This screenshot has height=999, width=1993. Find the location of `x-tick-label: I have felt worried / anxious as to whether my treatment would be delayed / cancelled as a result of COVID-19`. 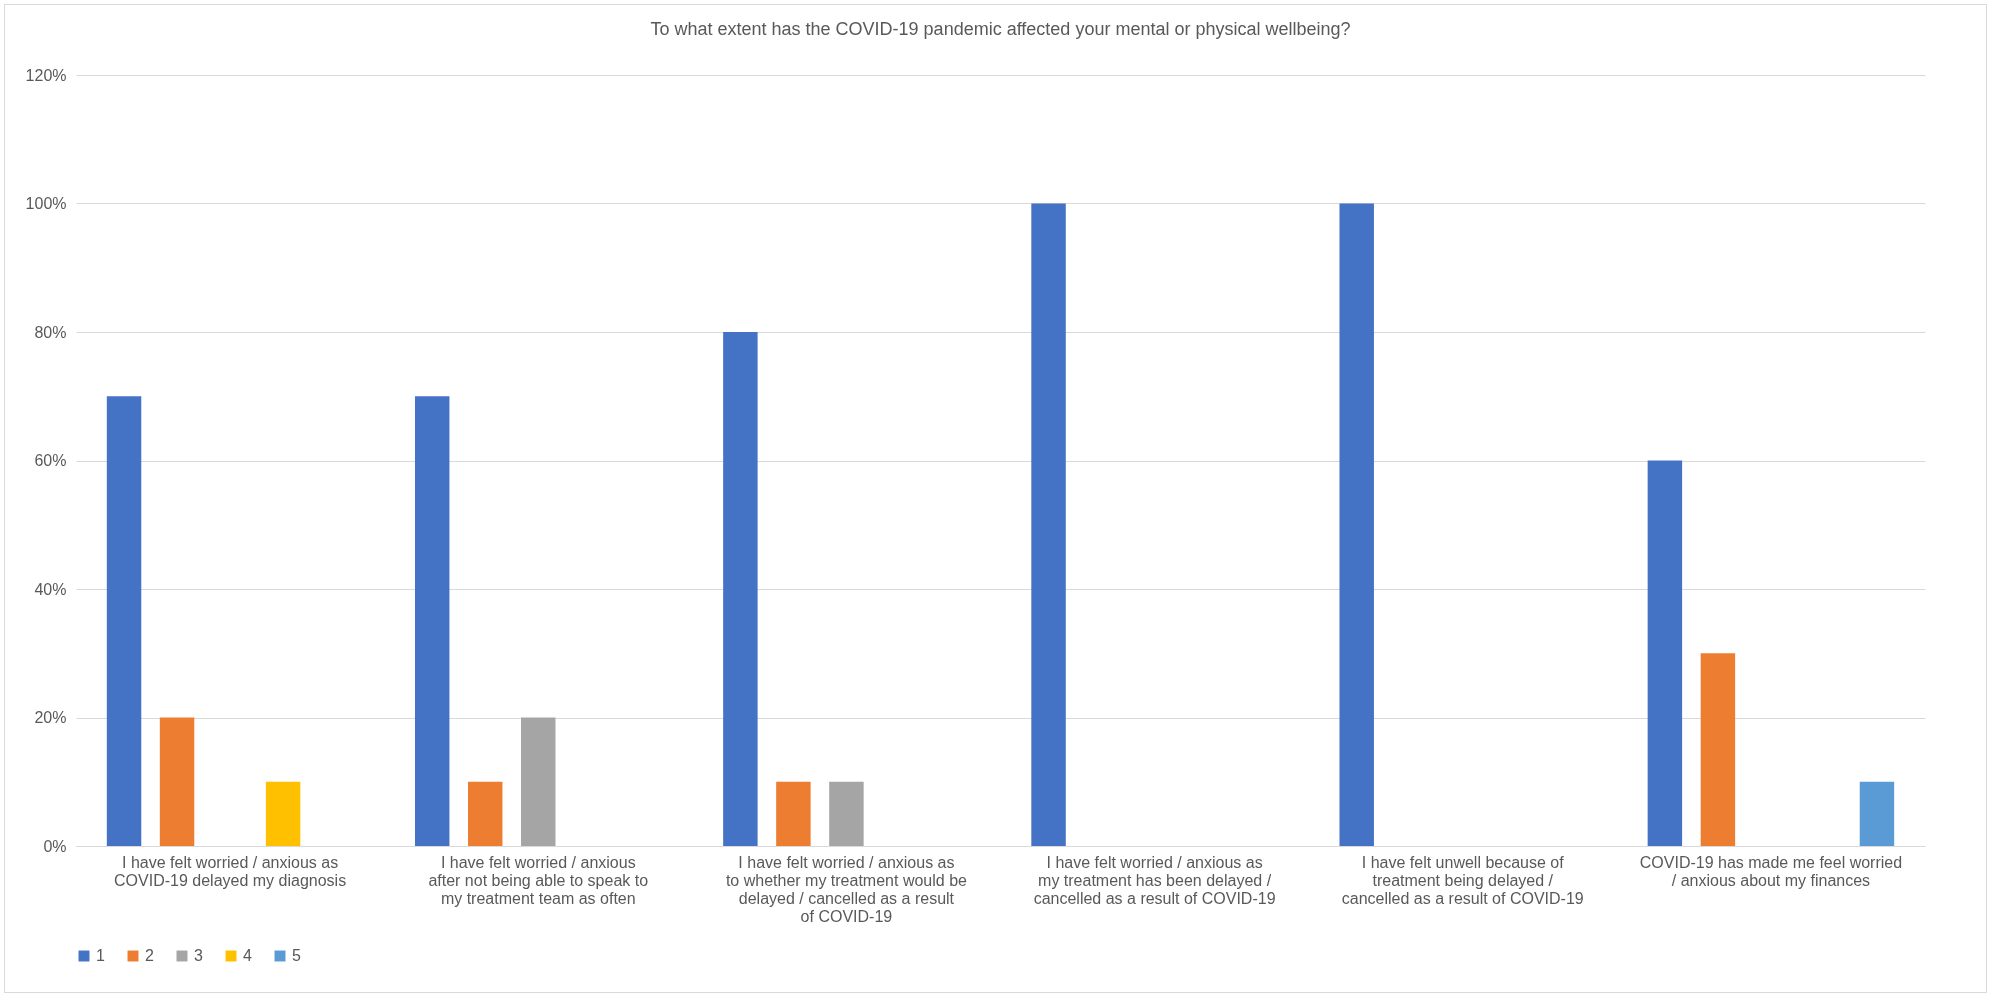

x-tick-label: I have felt worried / anxious as to whether my treatment would be delayed / cancelled as a result of COVID-19 is located at coordinates (846, 889).